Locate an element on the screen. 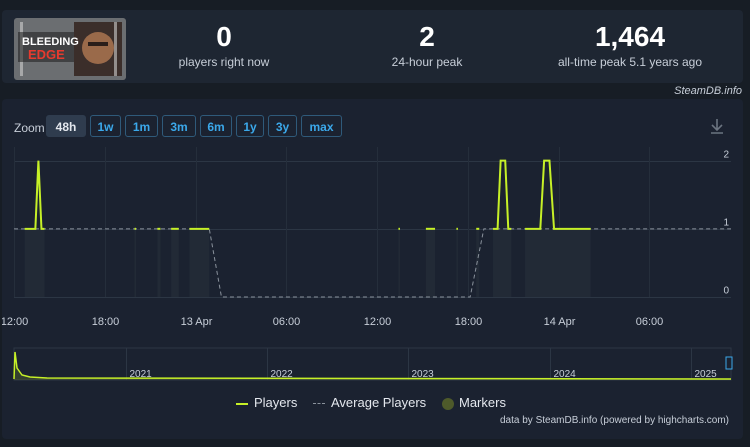 Image resolution: width=750 pixels, height=447 pixels. zoom-3y-button: 3y is located at coordinates (282, 126).